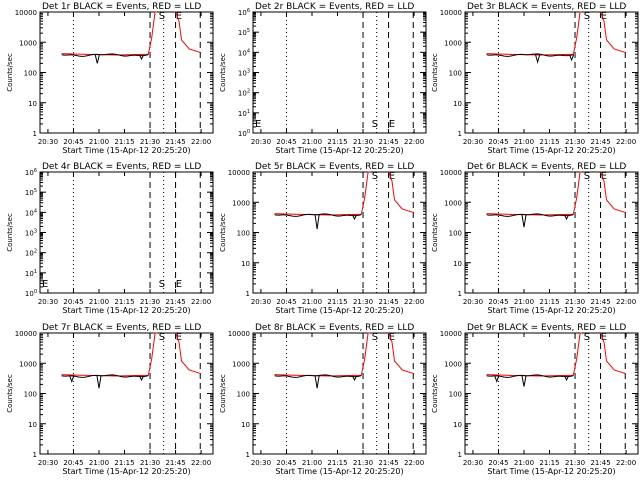 This screenshot has width=640, height=480. Describe the element at coordinates (244, 32) in the screenshot. I see `y-tick-label: 10⁵` at that location.